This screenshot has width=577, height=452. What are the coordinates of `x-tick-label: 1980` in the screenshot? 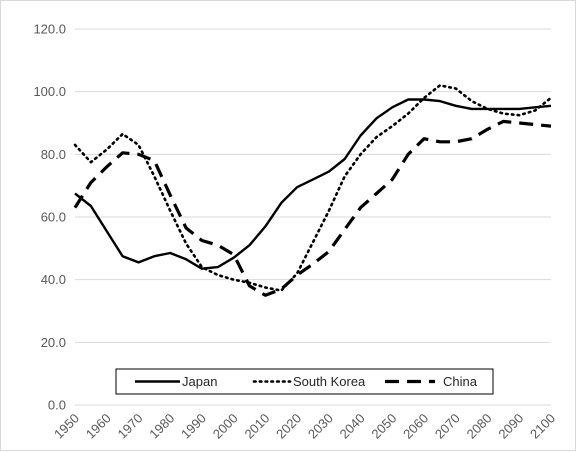 It's located at (161, 426).